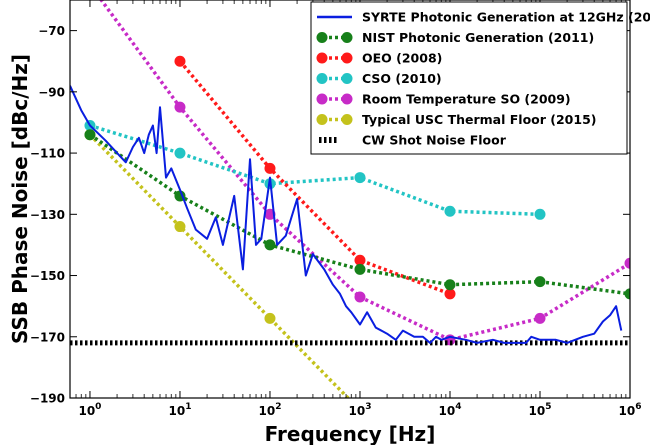 The width and height of the screenshot is (650, 445). I want to click on y-tick-label: −70, so click(51, 31).